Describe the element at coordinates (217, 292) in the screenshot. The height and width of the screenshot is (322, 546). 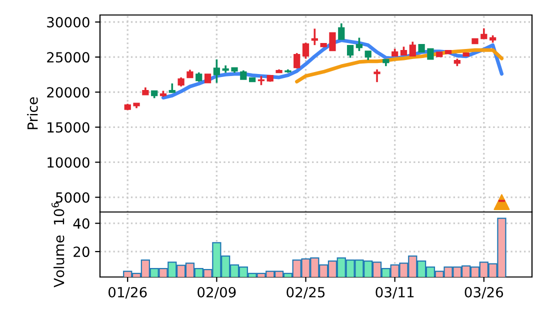
I see `x-tick-label: 02/09` at that location.